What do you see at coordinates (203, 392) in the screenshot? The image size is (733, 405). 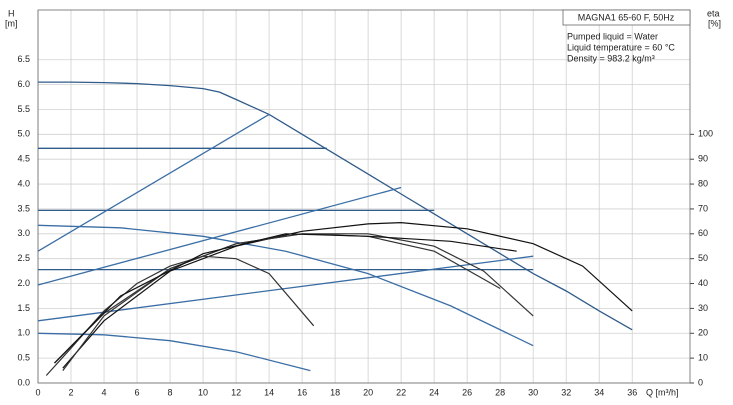 I see `x-tick-label: 10` at bounding box center [203, 392].